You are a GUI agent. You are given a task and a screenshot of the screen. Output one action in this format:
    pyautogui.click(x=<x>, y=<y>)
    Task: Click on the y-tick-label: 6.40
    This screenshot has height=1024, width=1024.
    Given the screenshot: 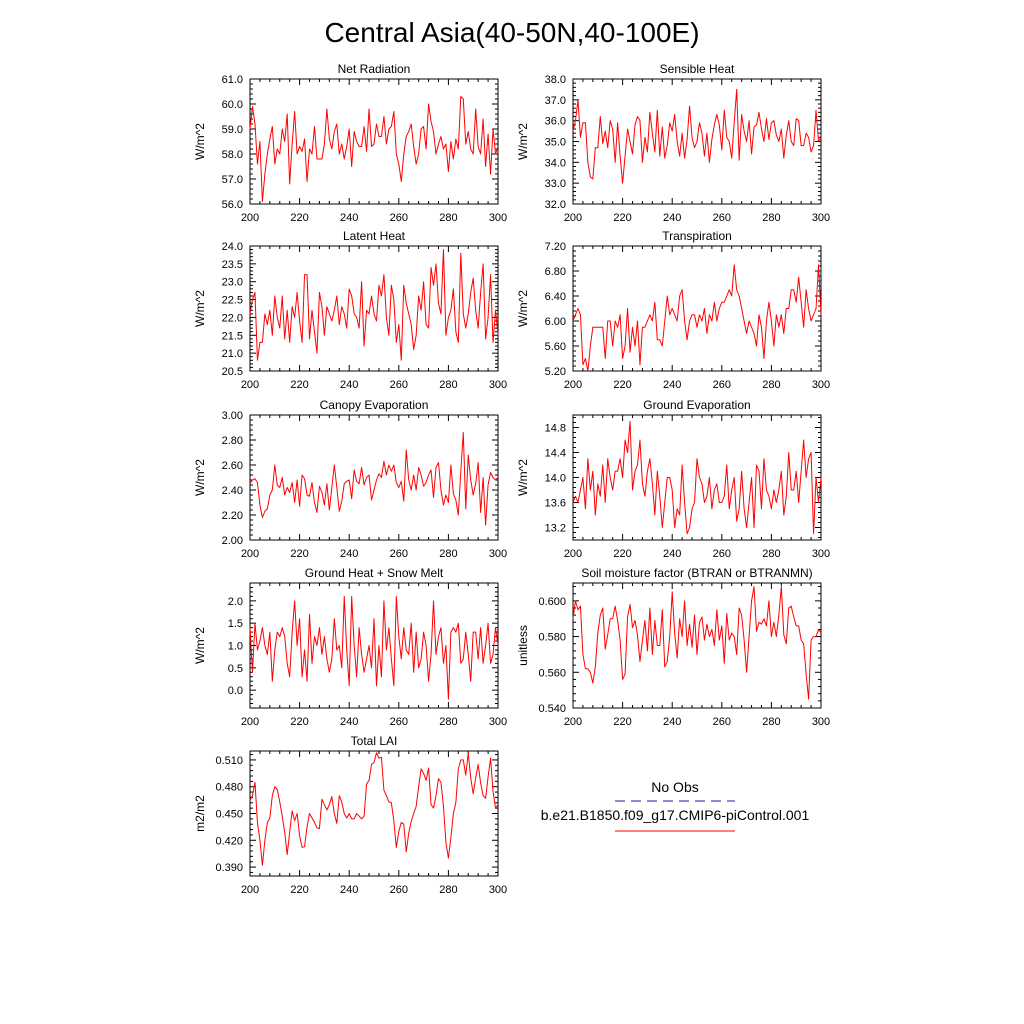 What is the action you would take?
    pyautogui.click(x=555, y=297)
    